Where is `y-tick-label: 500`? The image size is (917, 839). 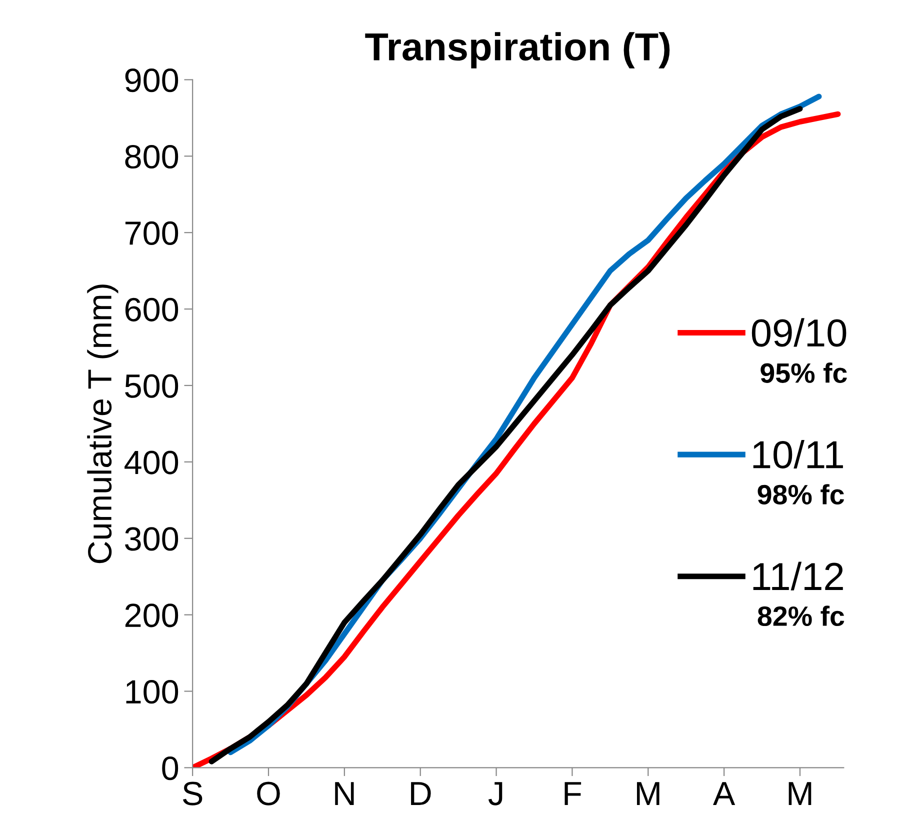
y-tick-label: 500 is located at coordinates (151, 386).